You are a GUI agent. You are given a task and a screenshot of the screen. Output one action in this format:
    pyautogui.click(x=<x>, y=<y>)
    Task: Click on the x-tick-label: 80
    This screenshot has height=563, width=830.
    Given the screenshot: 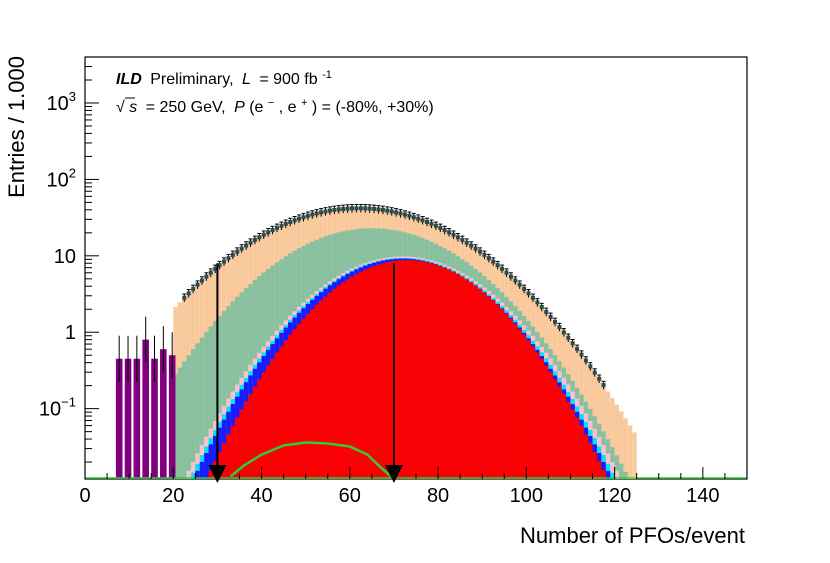 What is the action you would take?
    pyautogui.click(x=438, y=496)
    